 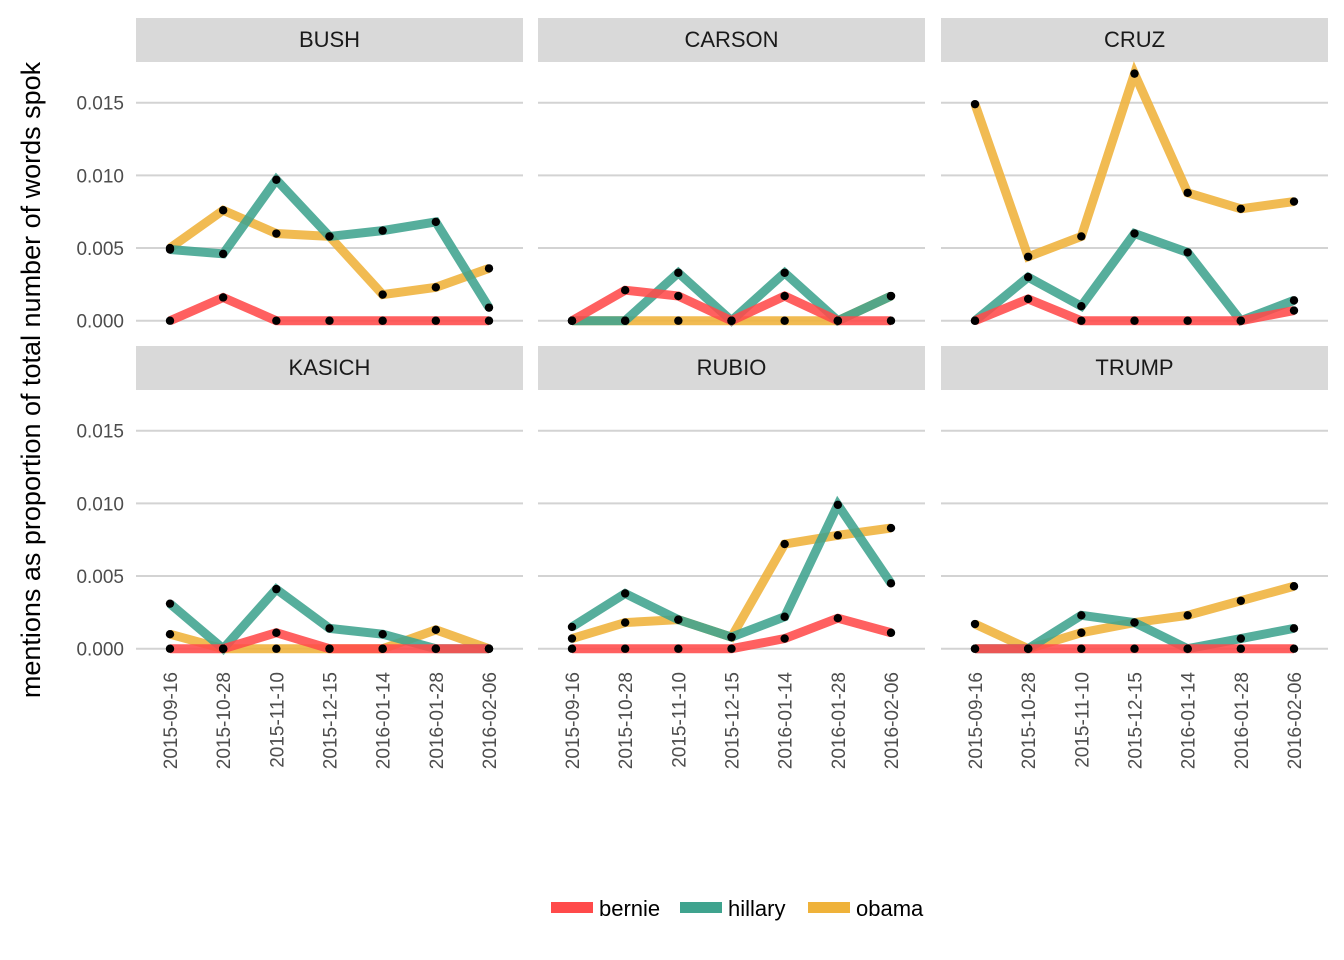 What do you see at coordinates (1134, 39) in the screenshot?
I see `facet-title: CRUZ` at bounding box center [1134, 39].